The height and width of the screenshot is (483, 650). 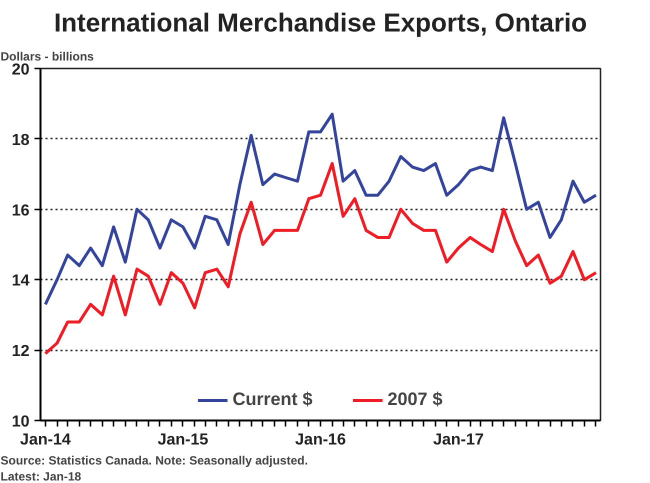 I want to click on x-tick-label: Jan-16, so click(x=320, y=440).